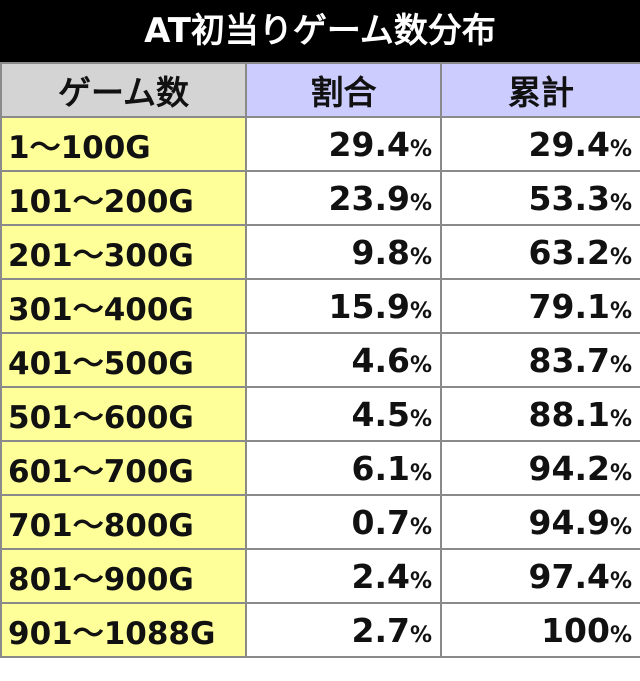 The width and height of the screenshot is (640, 681). Describe the element at coordinates (123, 306) in the screenshot. I see `range-cell: 301～400G` at that location.